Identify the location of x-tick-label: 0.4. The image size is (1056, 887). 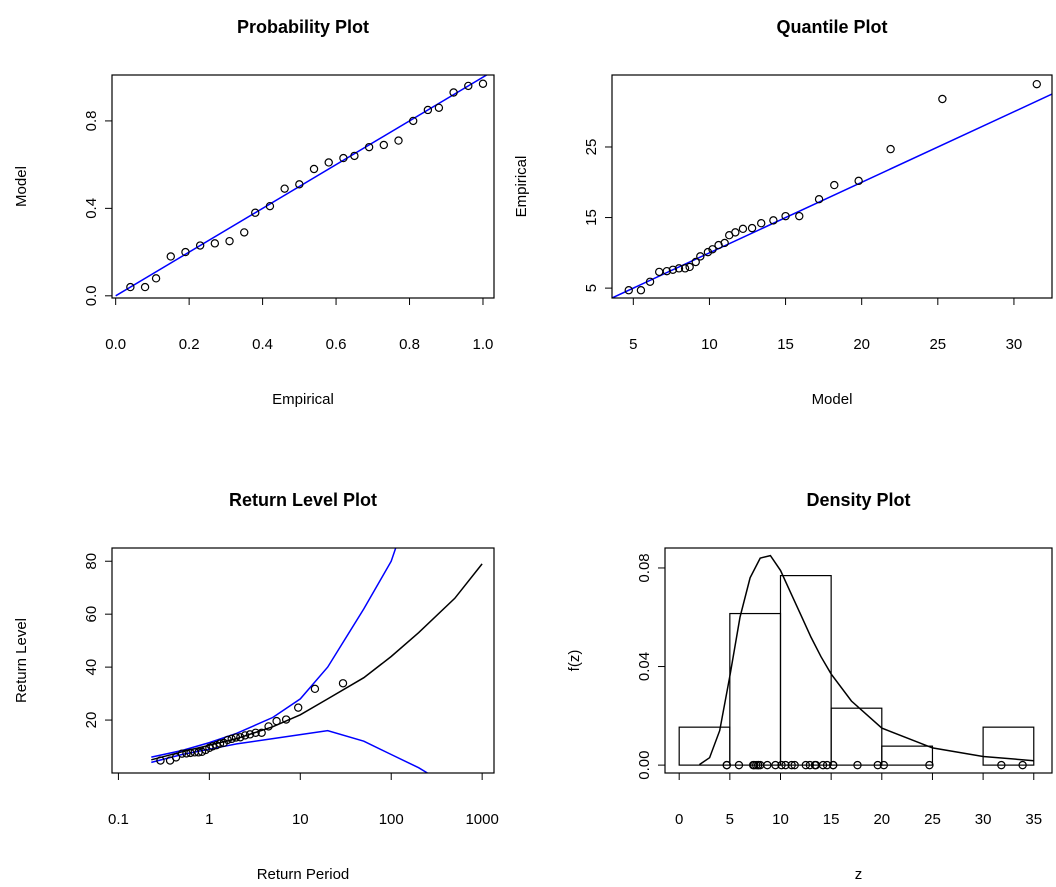
(262, 344).